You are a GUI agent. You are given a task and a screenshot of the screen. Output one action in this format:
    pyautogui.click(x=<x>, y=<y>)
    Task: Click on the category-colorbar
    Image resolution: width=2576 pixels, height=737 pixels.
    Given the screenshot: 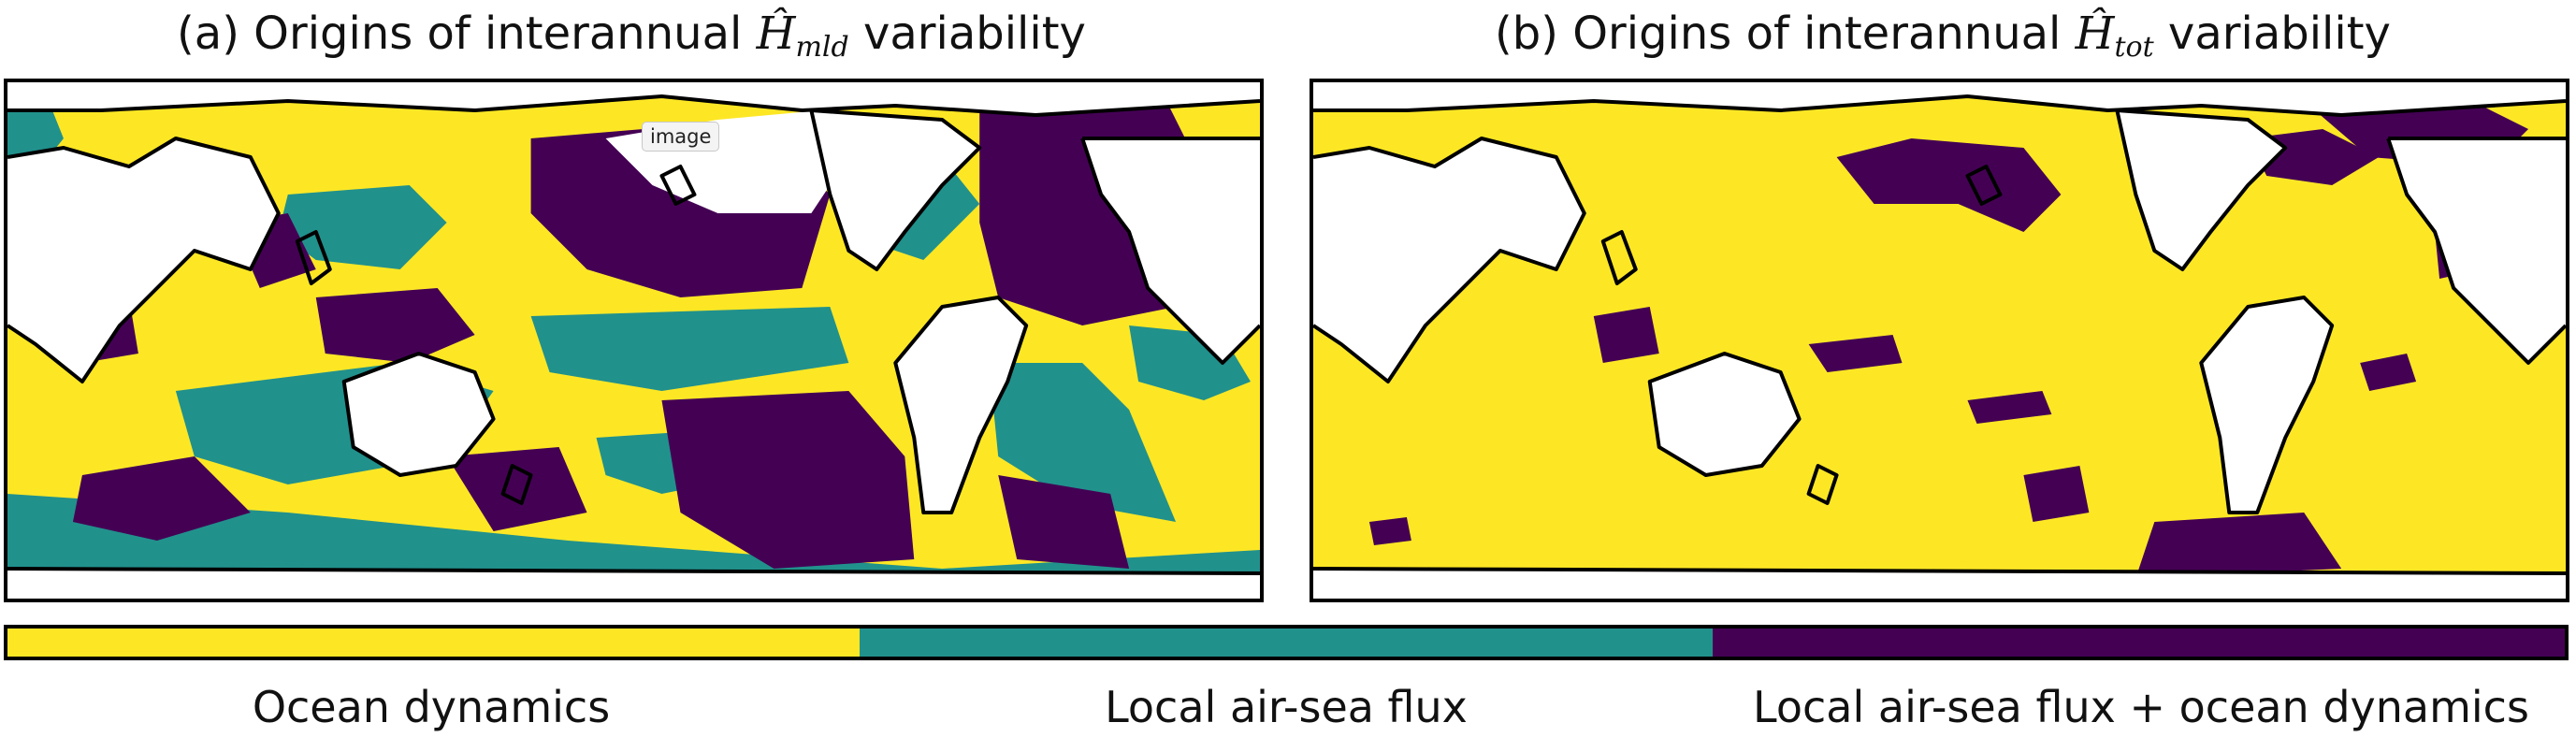 What is the action you would take?
    pyautogui.click(x=1286, y=642)
    